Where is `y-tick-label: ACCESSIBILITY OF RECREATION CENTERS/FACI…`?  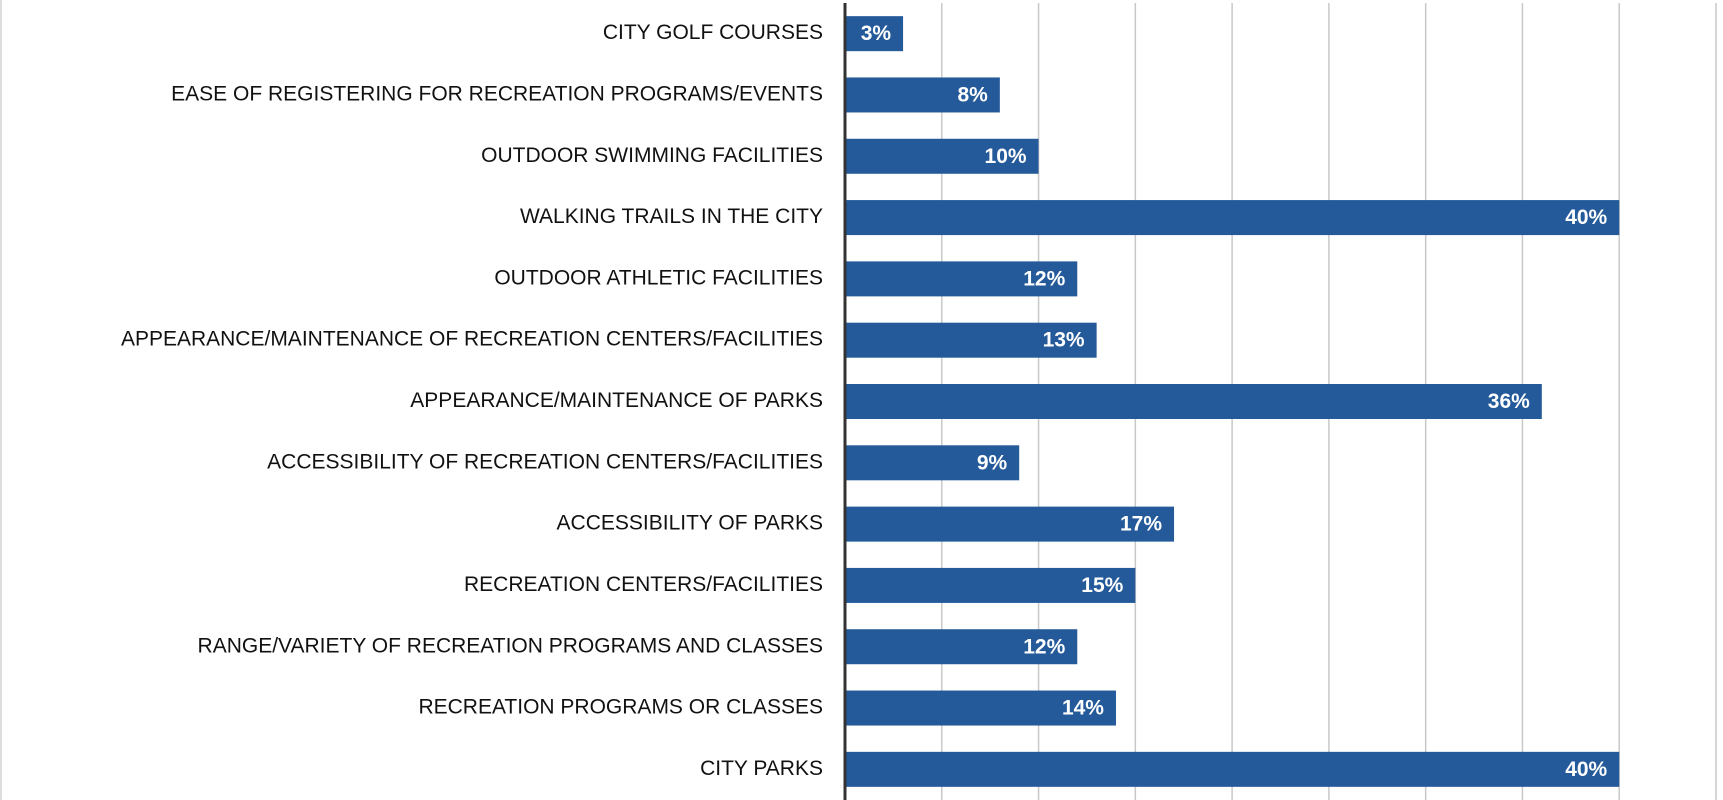 y-tick-label: ACCESSIBILITY OF RECREATION CENTERS/FACI… is located at coordinates (545, 461).